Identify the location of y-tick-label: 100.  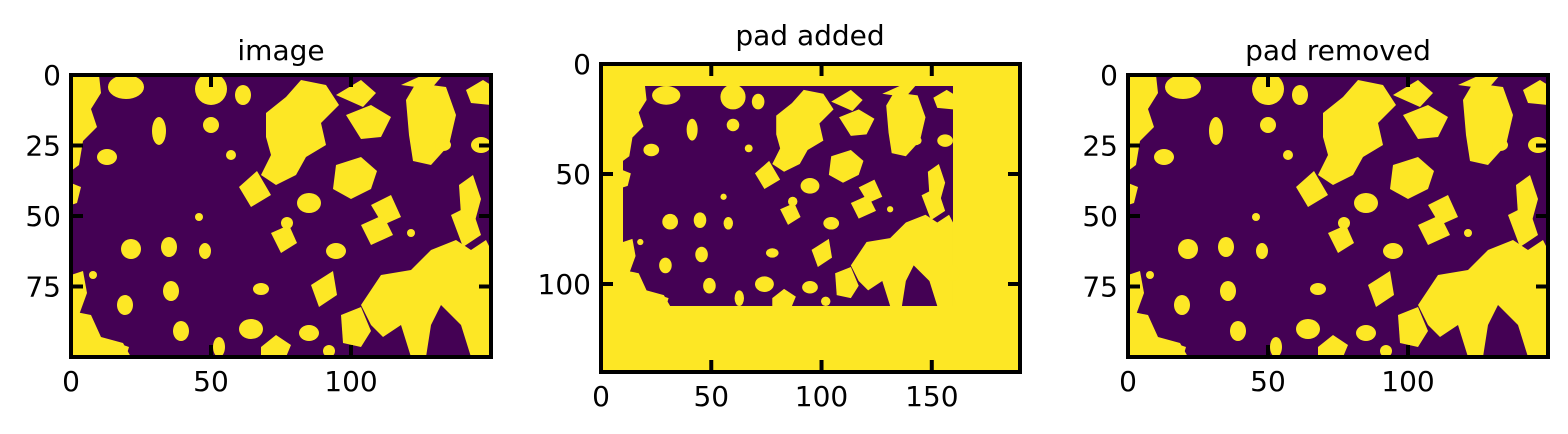
(564, 284).